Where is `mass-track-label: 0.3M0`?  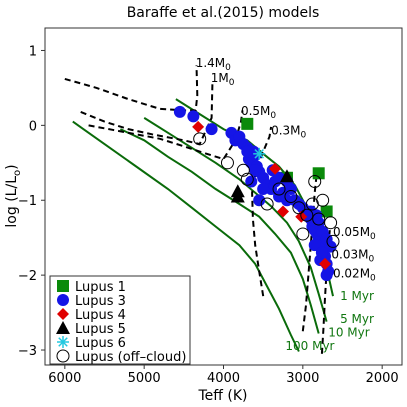 mass-track-label: 0.3M0 is located at coordinates (288, 131).